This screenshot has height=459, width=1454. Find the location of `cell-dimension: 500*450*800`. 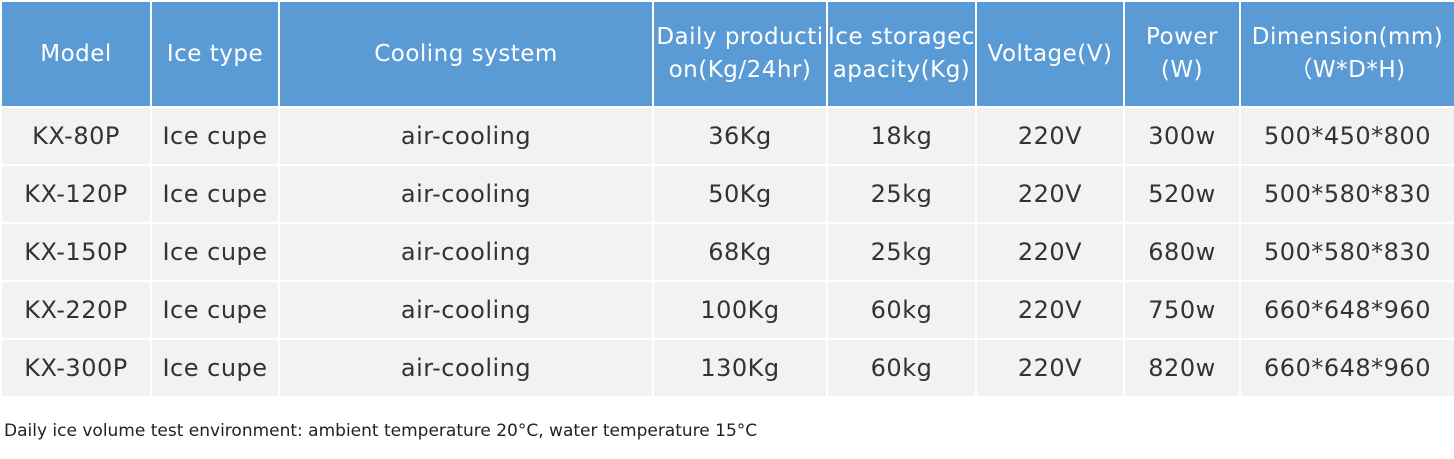

cell-dimension: 500*450*800 is located at coordinates (1346, 136).